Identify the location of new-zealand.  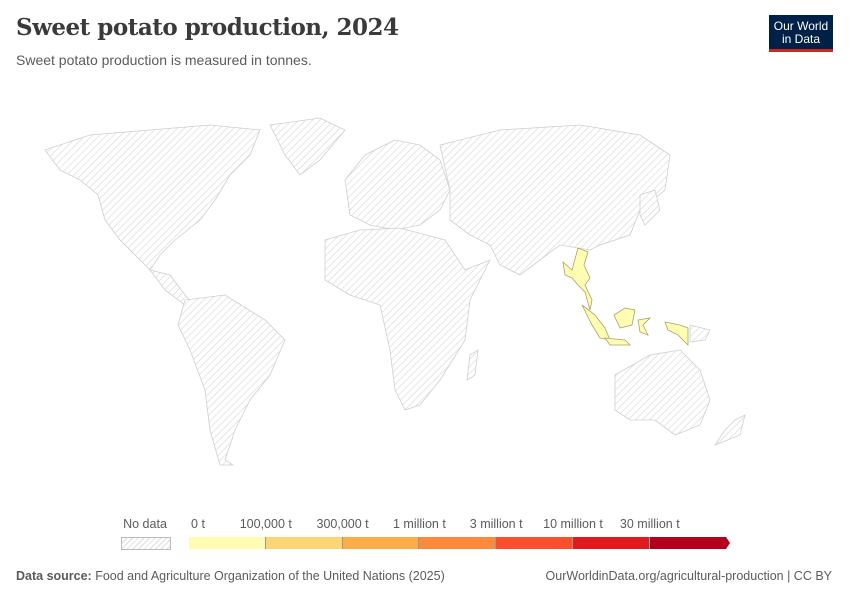
(729, 430).